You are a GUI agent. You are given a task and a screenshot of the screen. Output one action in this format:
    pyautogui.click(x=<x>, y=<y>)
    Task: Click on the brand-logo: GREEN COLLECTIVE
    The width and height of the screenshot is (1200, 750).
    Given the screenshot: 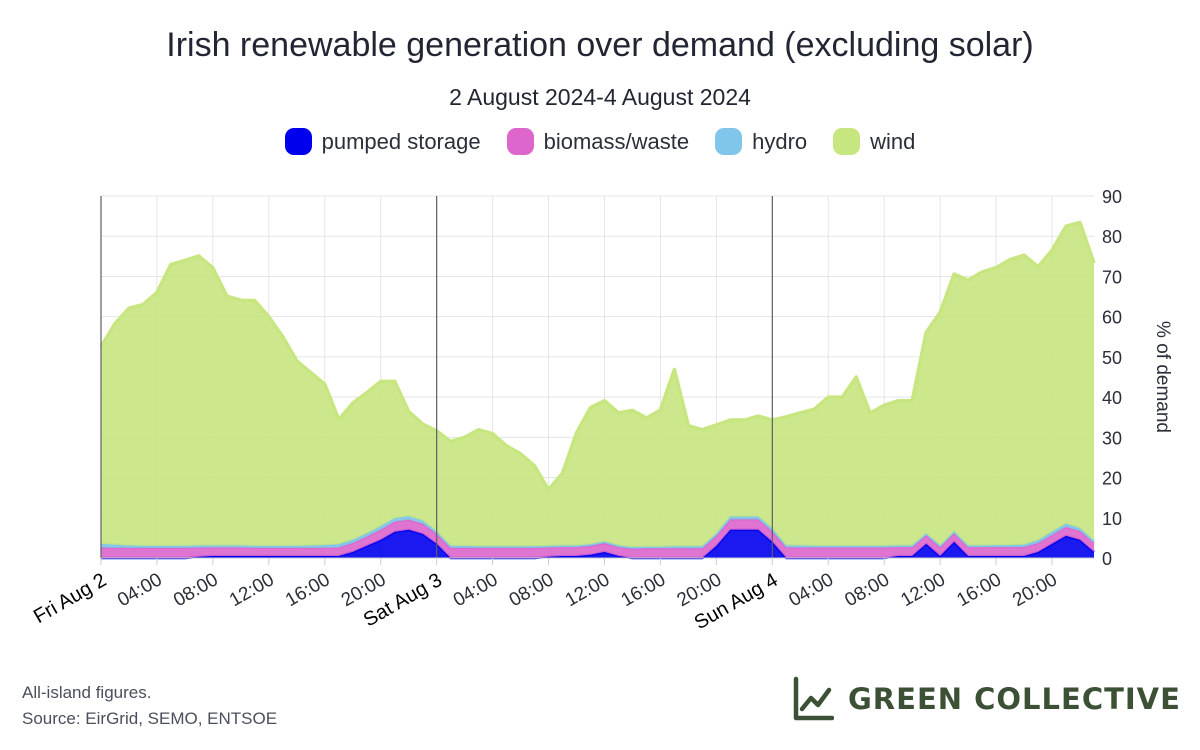 What is the action you would take?
    pyautogui.click(x=986, y=699)
    